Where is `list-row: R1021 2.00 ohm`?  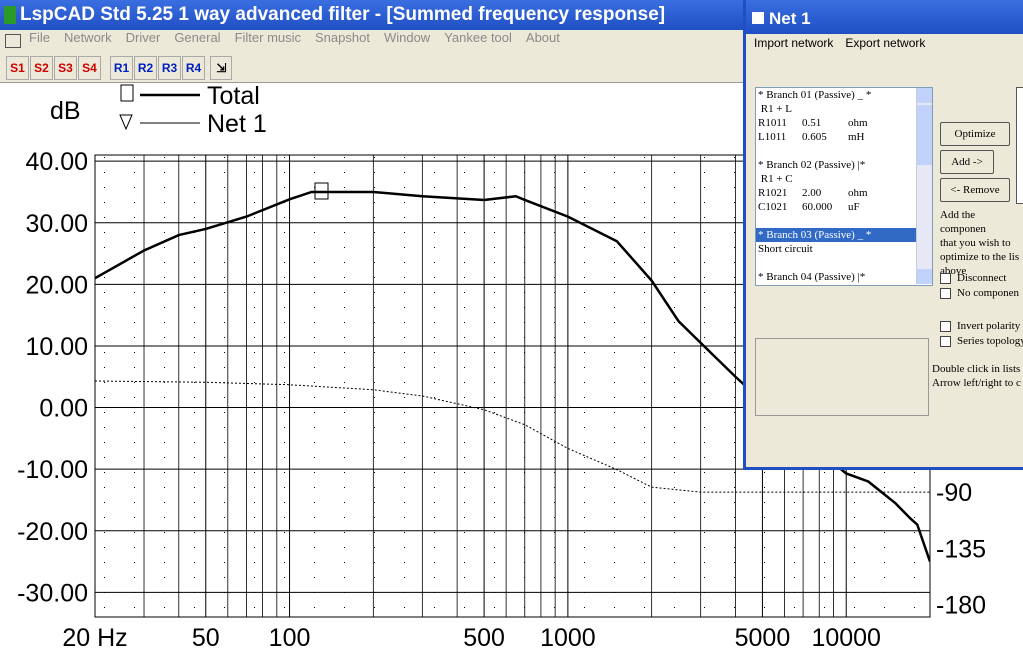
list-row: R1021 2.00 ohm is located at coordinates (844, 193).